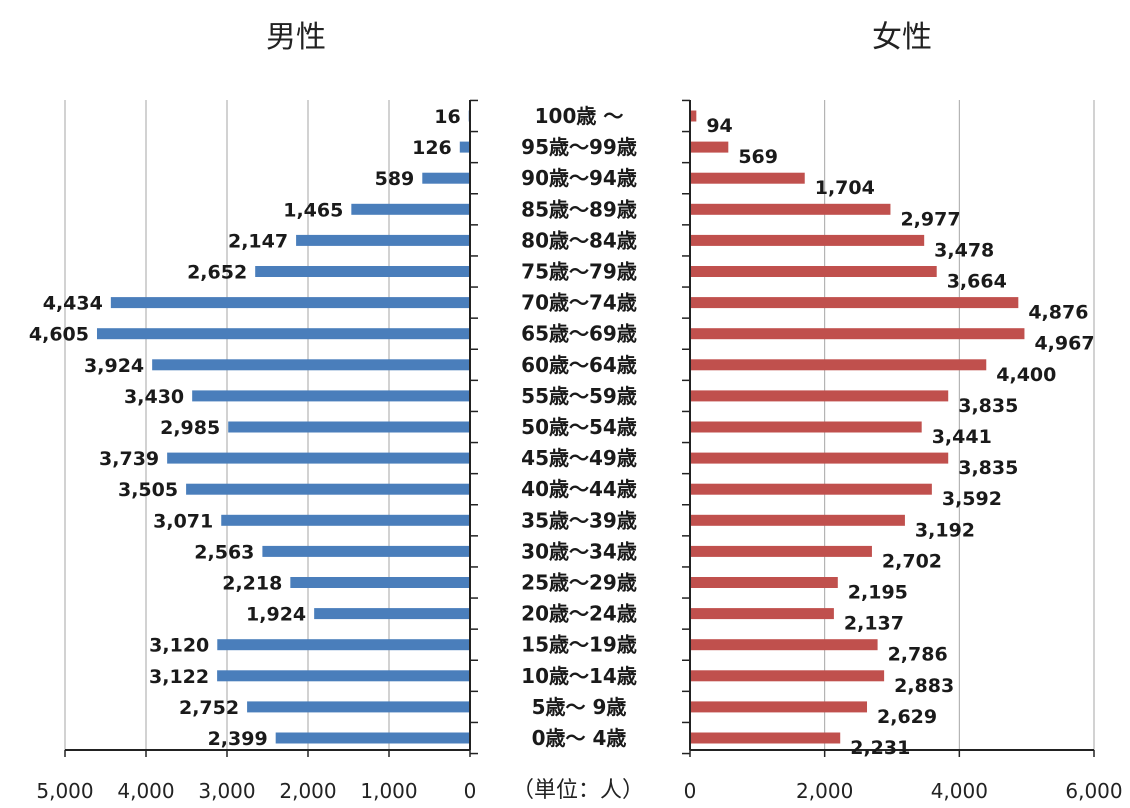 This screenshot has width=1130, height=808. Describe the element at coordinates (59, 335) in the screenshot. I see `male-value-label: 4,605` at that location.